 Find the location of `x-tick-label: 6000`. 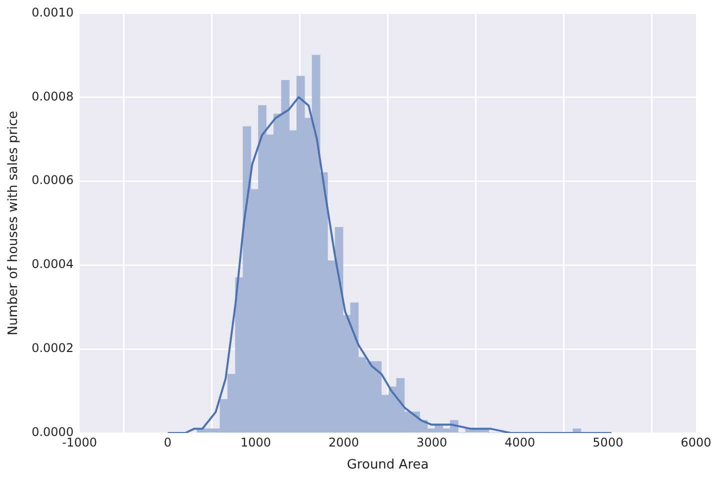

x-tick-label: 6000 is located at coordinates (696, 442).